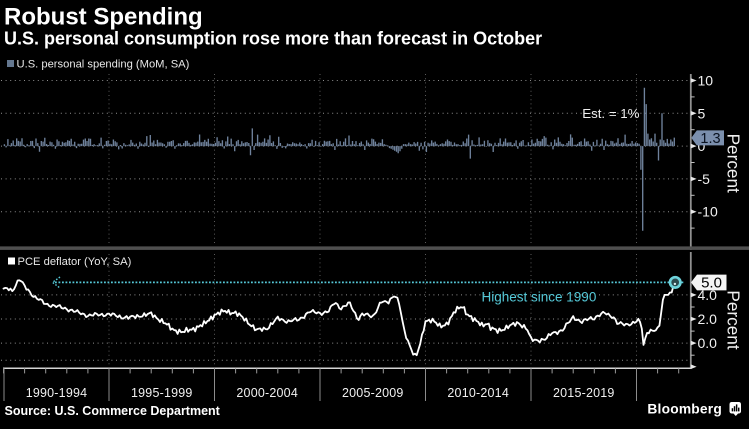 The height and width of the screenshot is (429, 749). I want to click on svg-text: 1990-1994, so click(57, 393).